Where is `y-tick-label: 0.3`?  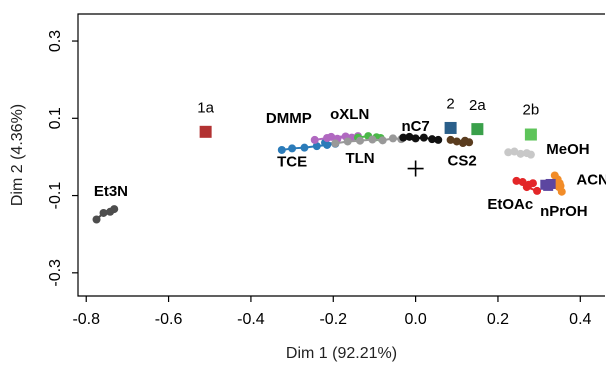 y-tick-label: 0.3 is located at coordinates (55, 41).